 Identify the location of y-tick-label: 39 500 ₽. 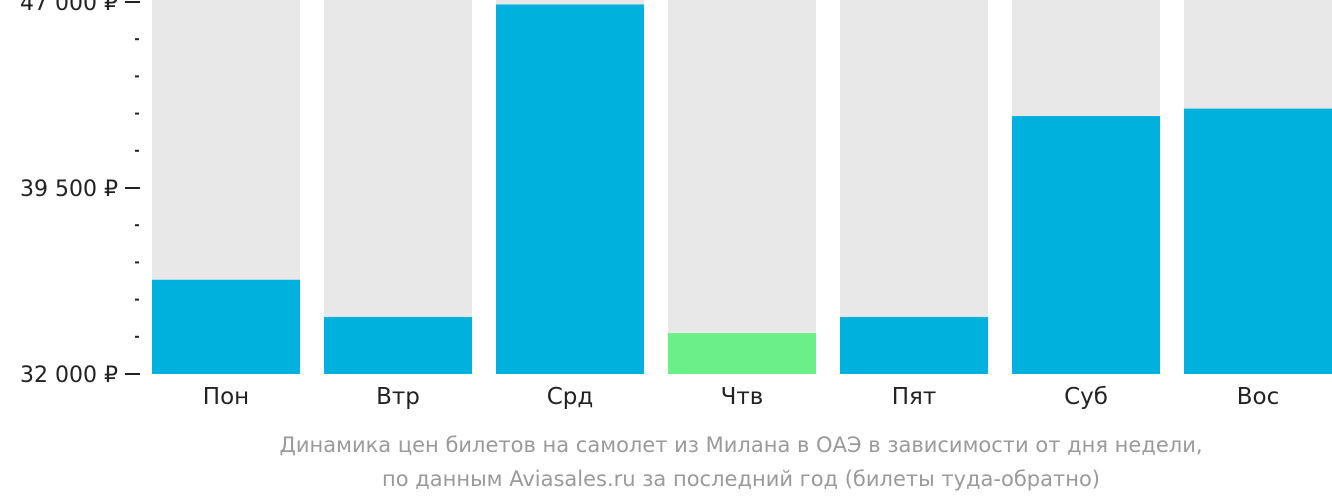
(69, 189).